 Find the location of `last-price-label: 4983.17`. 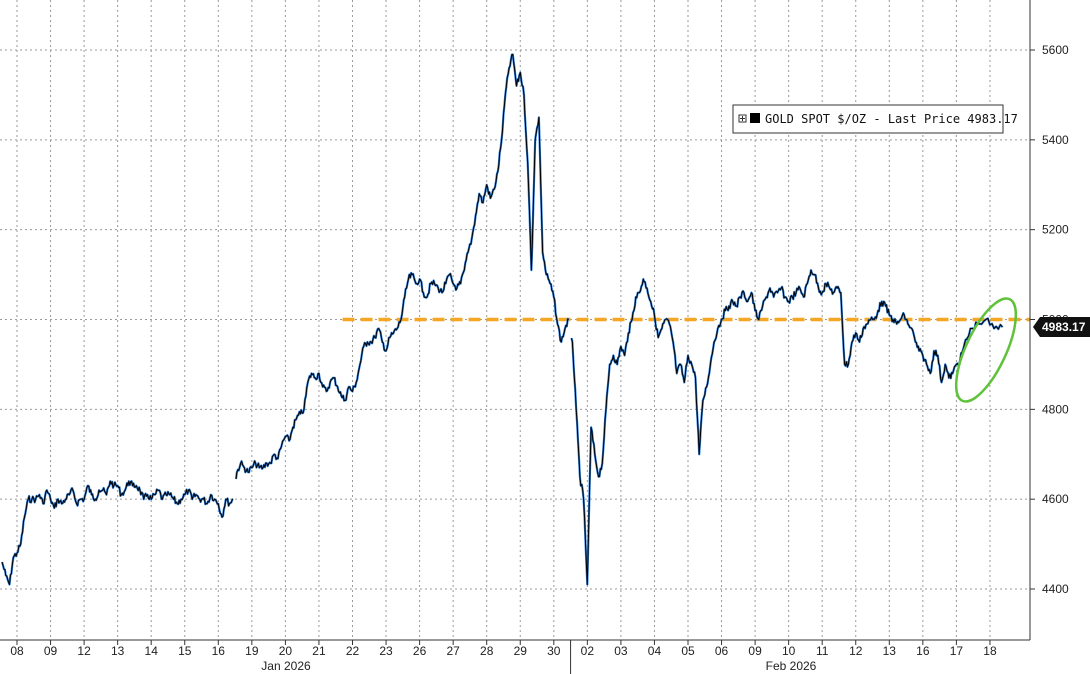

last-price-label: 4983.17 is located at coordinates (1064, 327).